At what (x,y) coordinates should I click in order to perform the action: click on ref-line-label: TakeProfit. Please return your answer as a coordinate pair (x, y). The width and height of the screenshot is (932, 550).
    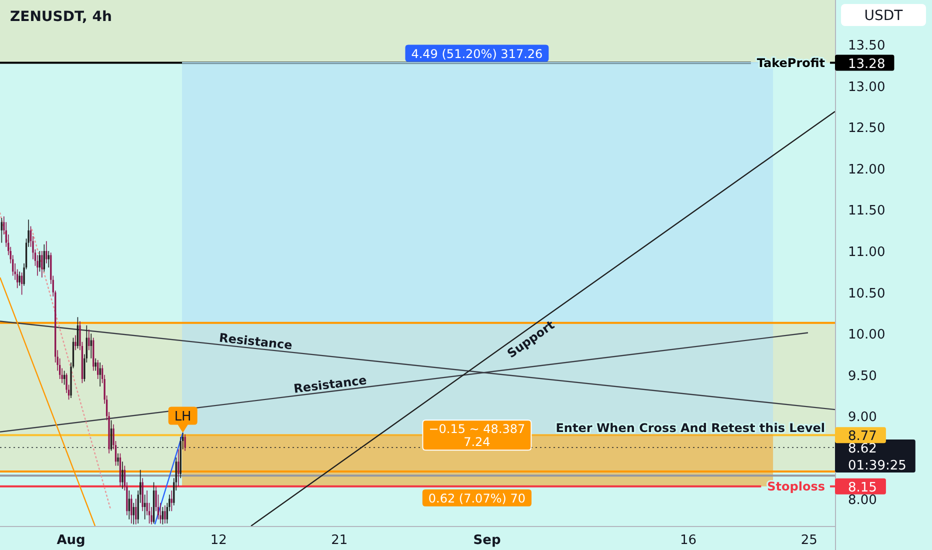
    Looking at the image, I should click on (791, 63).